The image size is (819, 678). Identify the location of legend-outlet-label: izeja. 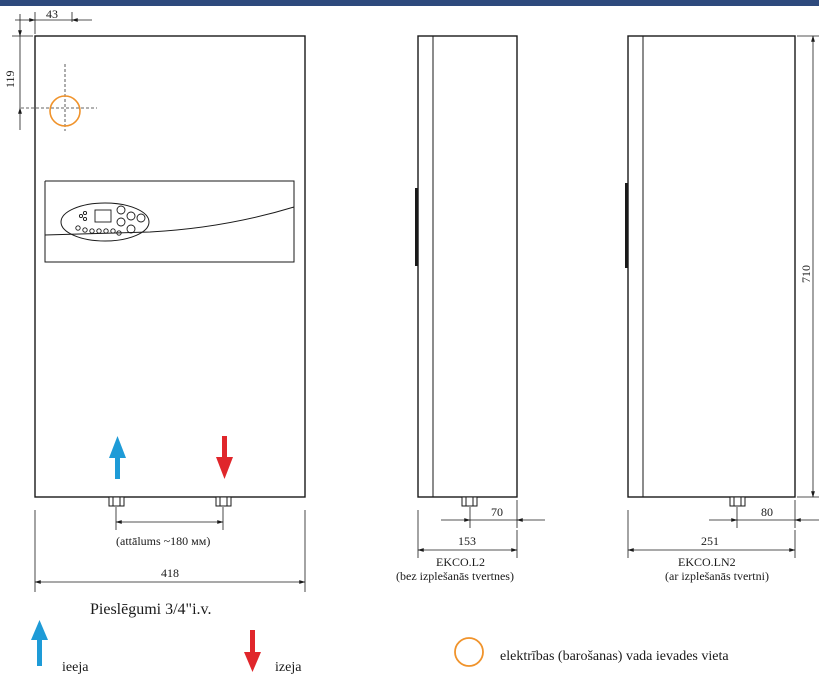
(288, 667).